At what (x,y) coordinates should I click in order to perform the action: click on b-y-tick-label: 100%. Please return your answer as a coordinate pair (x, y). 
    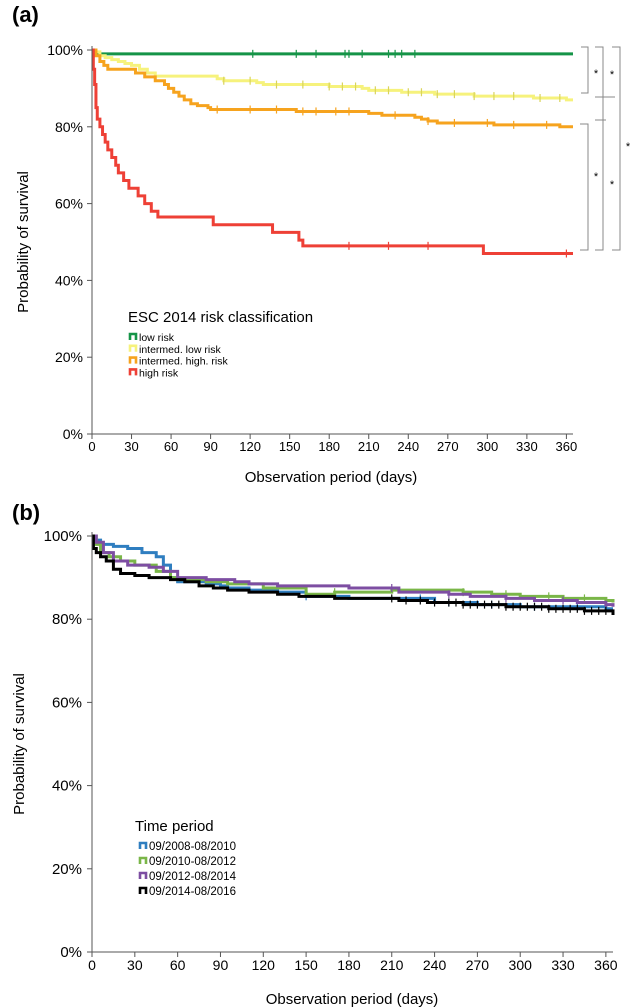
    Looking at the image, I should click on (63, 536).